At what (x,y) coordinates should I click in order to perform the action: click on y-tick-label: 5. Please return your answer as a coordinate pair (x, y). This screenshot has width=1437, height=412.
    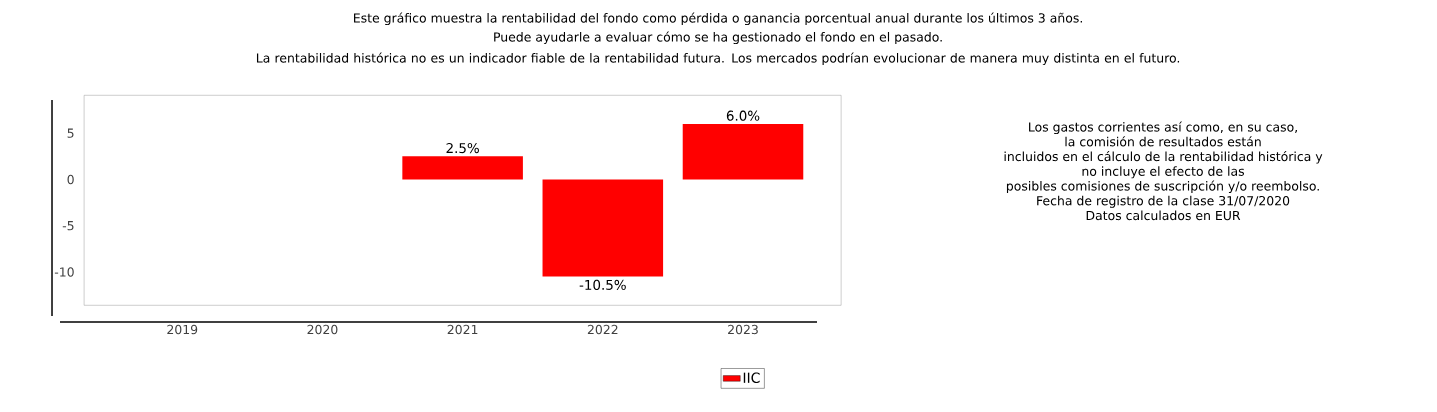
    Looking at the image, I should click on (70, 133).